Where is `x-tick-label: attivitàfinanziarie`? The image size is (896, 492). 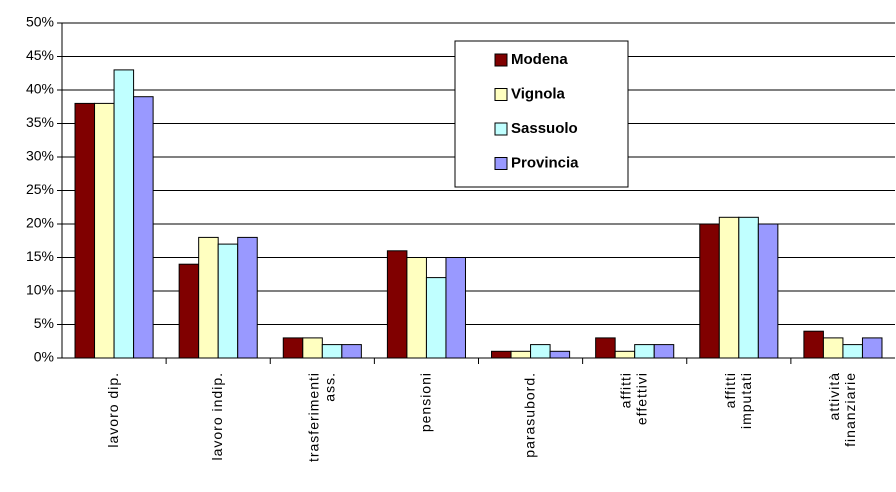
x-tick-label: attivitàfinanziarie is located at coordinates (842, 409).